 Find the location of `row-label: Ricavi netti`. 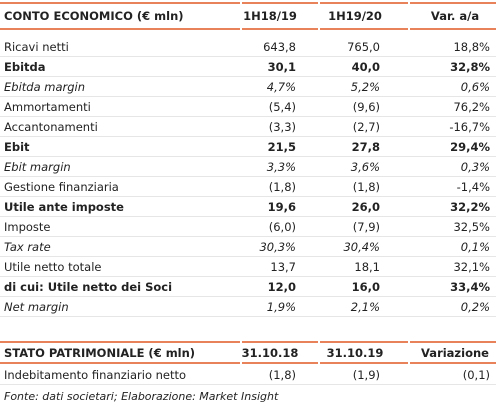

row-label: Ricavi netti is located at coordinates (36, 47).